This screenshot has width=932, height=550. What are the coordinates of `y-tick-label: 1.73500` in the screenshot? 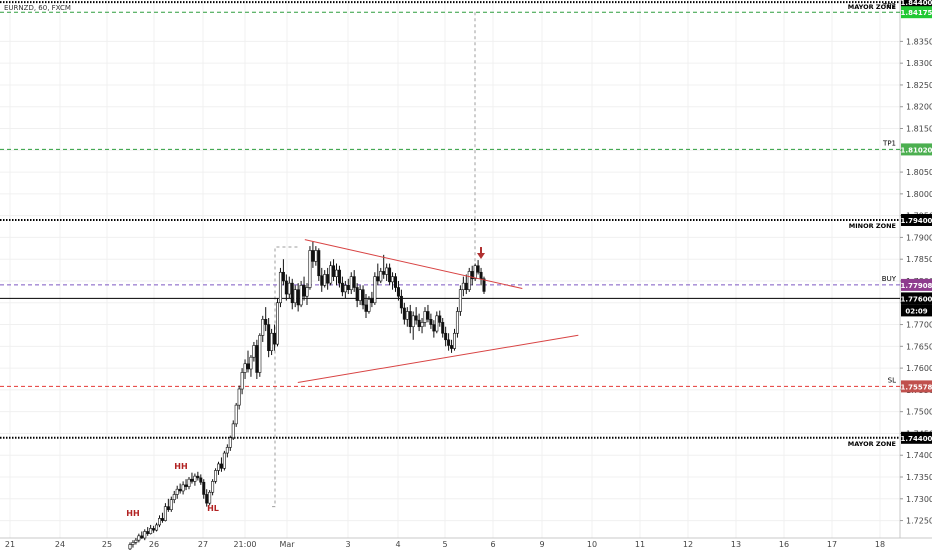 It's located at (919, 477).